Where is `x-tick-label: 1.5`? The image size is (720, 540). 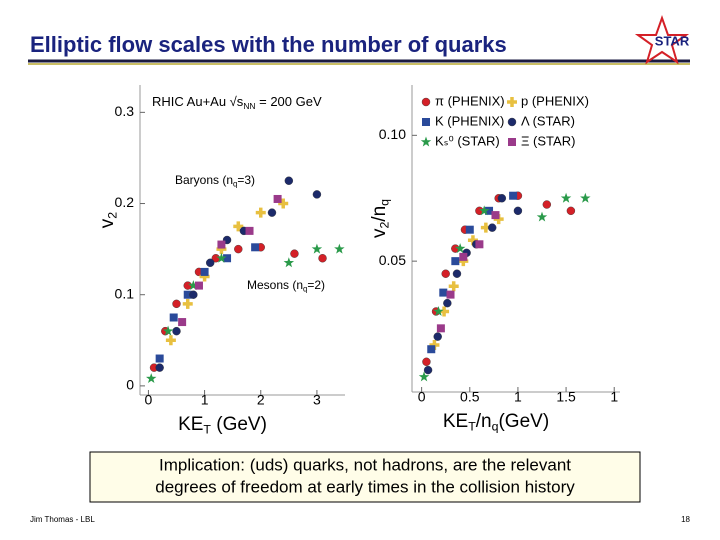 x-tick-label: 1.5 is located at coordinates (566, 397).